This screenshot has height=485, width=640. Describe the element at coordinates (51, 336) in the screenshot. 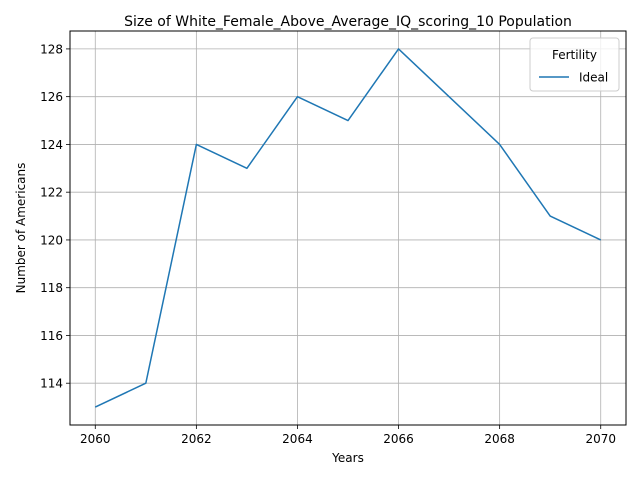

I see `y-tick-label: 116` at that location.